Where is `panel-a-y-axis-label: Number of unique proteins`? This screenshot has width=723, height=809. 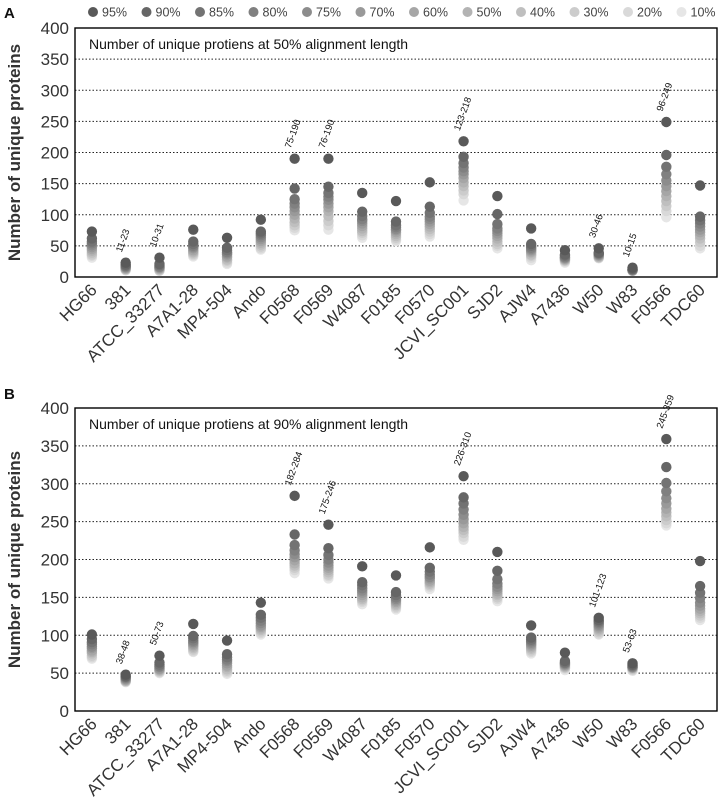 panel-a-y-axis-label: Number of unique proteins is located at coordinates (14, 152).